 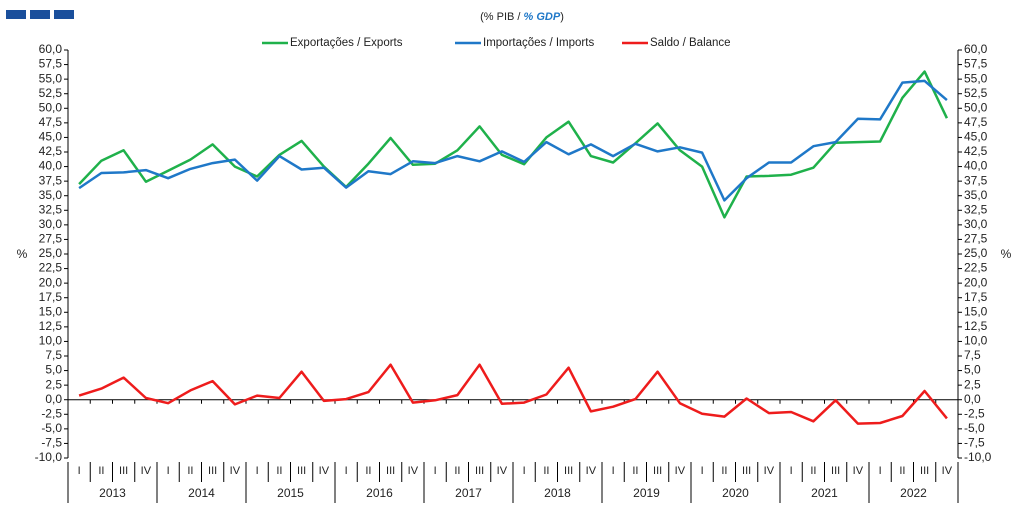 I want to click on y-tick-label: 20,0, so click(x=51, y=282).